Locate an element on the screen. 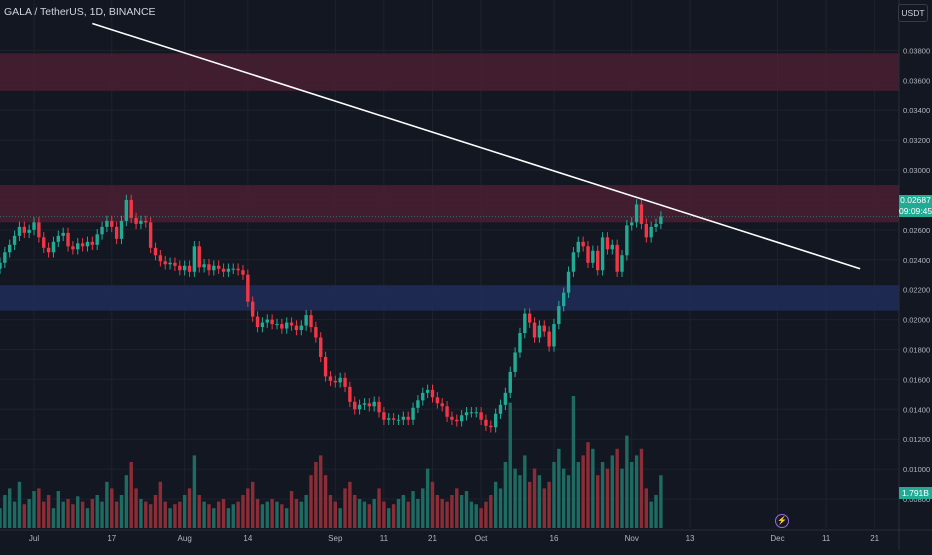  x-tick-label: Jul is located at coordinates (34, 538).